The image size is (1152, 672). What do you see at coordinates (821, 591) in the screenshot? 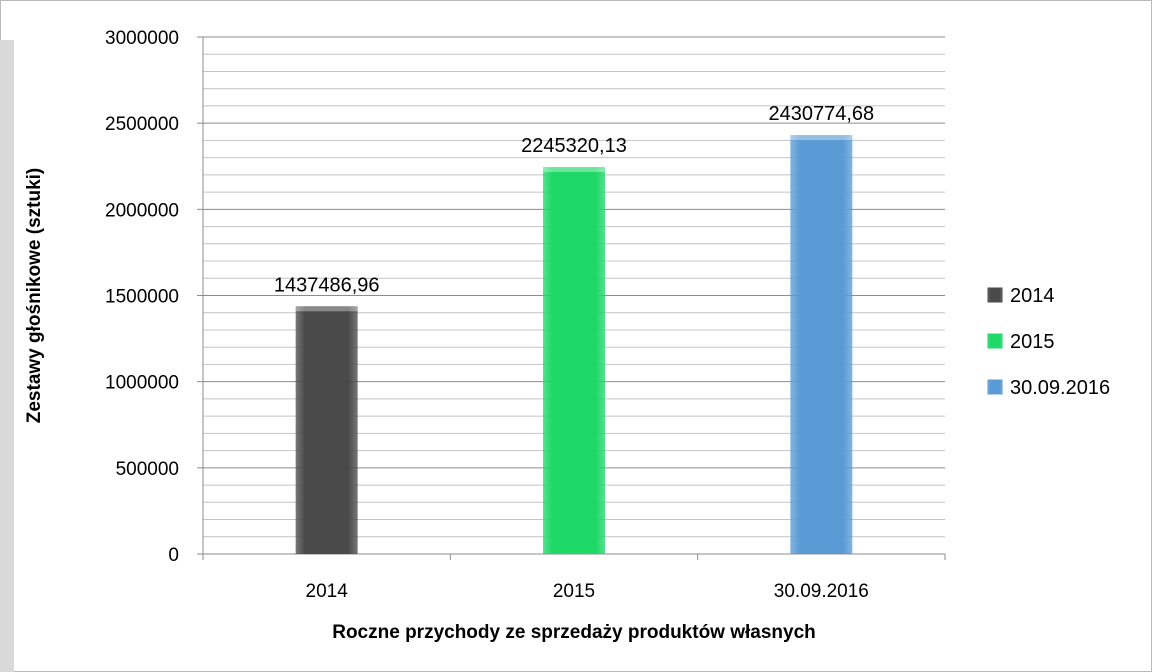
I see `x-tick-label: 30.09.2016` at bounding box center [821, 591].